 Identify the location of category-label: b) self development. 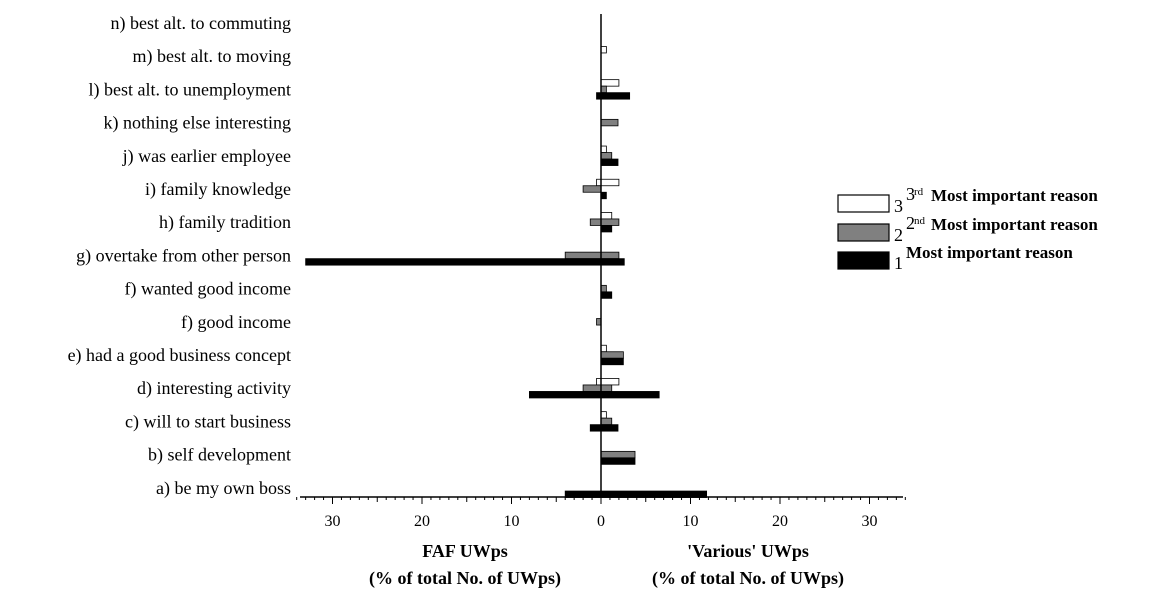
(219, 455).